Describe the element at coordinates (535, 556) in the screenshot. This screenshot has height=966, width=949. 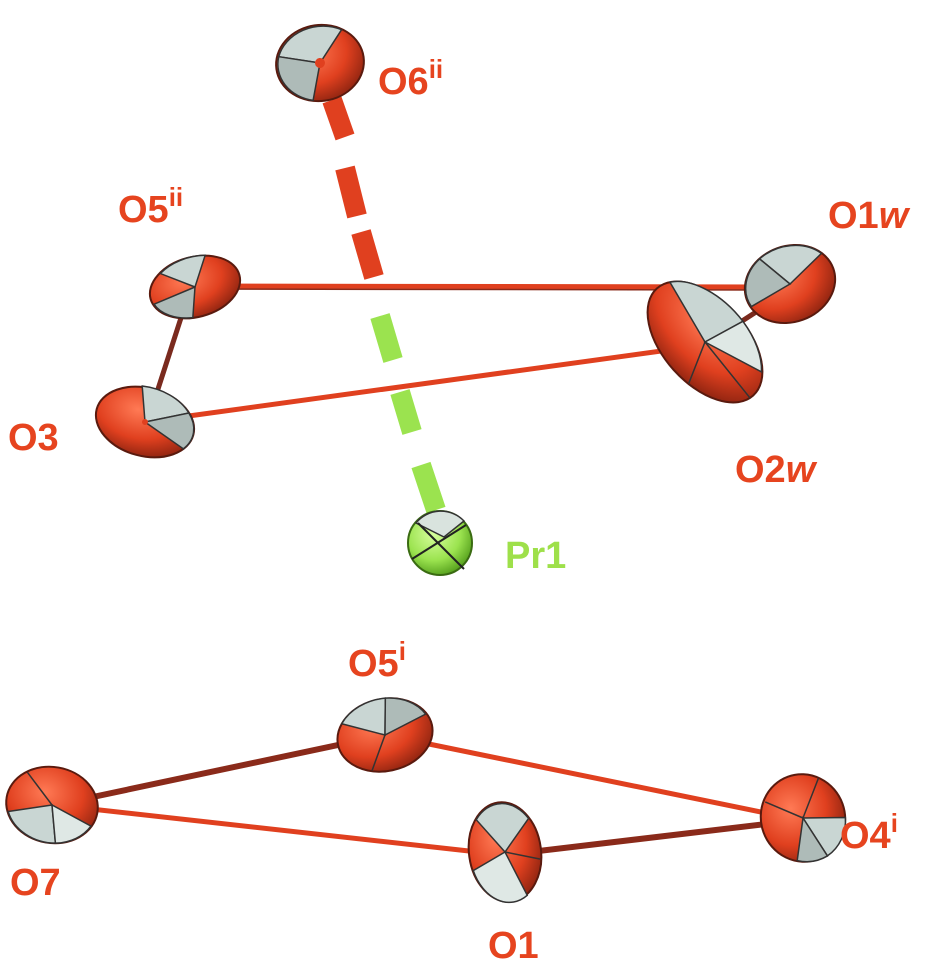
I see `label-pr1: Pr1` at that location.